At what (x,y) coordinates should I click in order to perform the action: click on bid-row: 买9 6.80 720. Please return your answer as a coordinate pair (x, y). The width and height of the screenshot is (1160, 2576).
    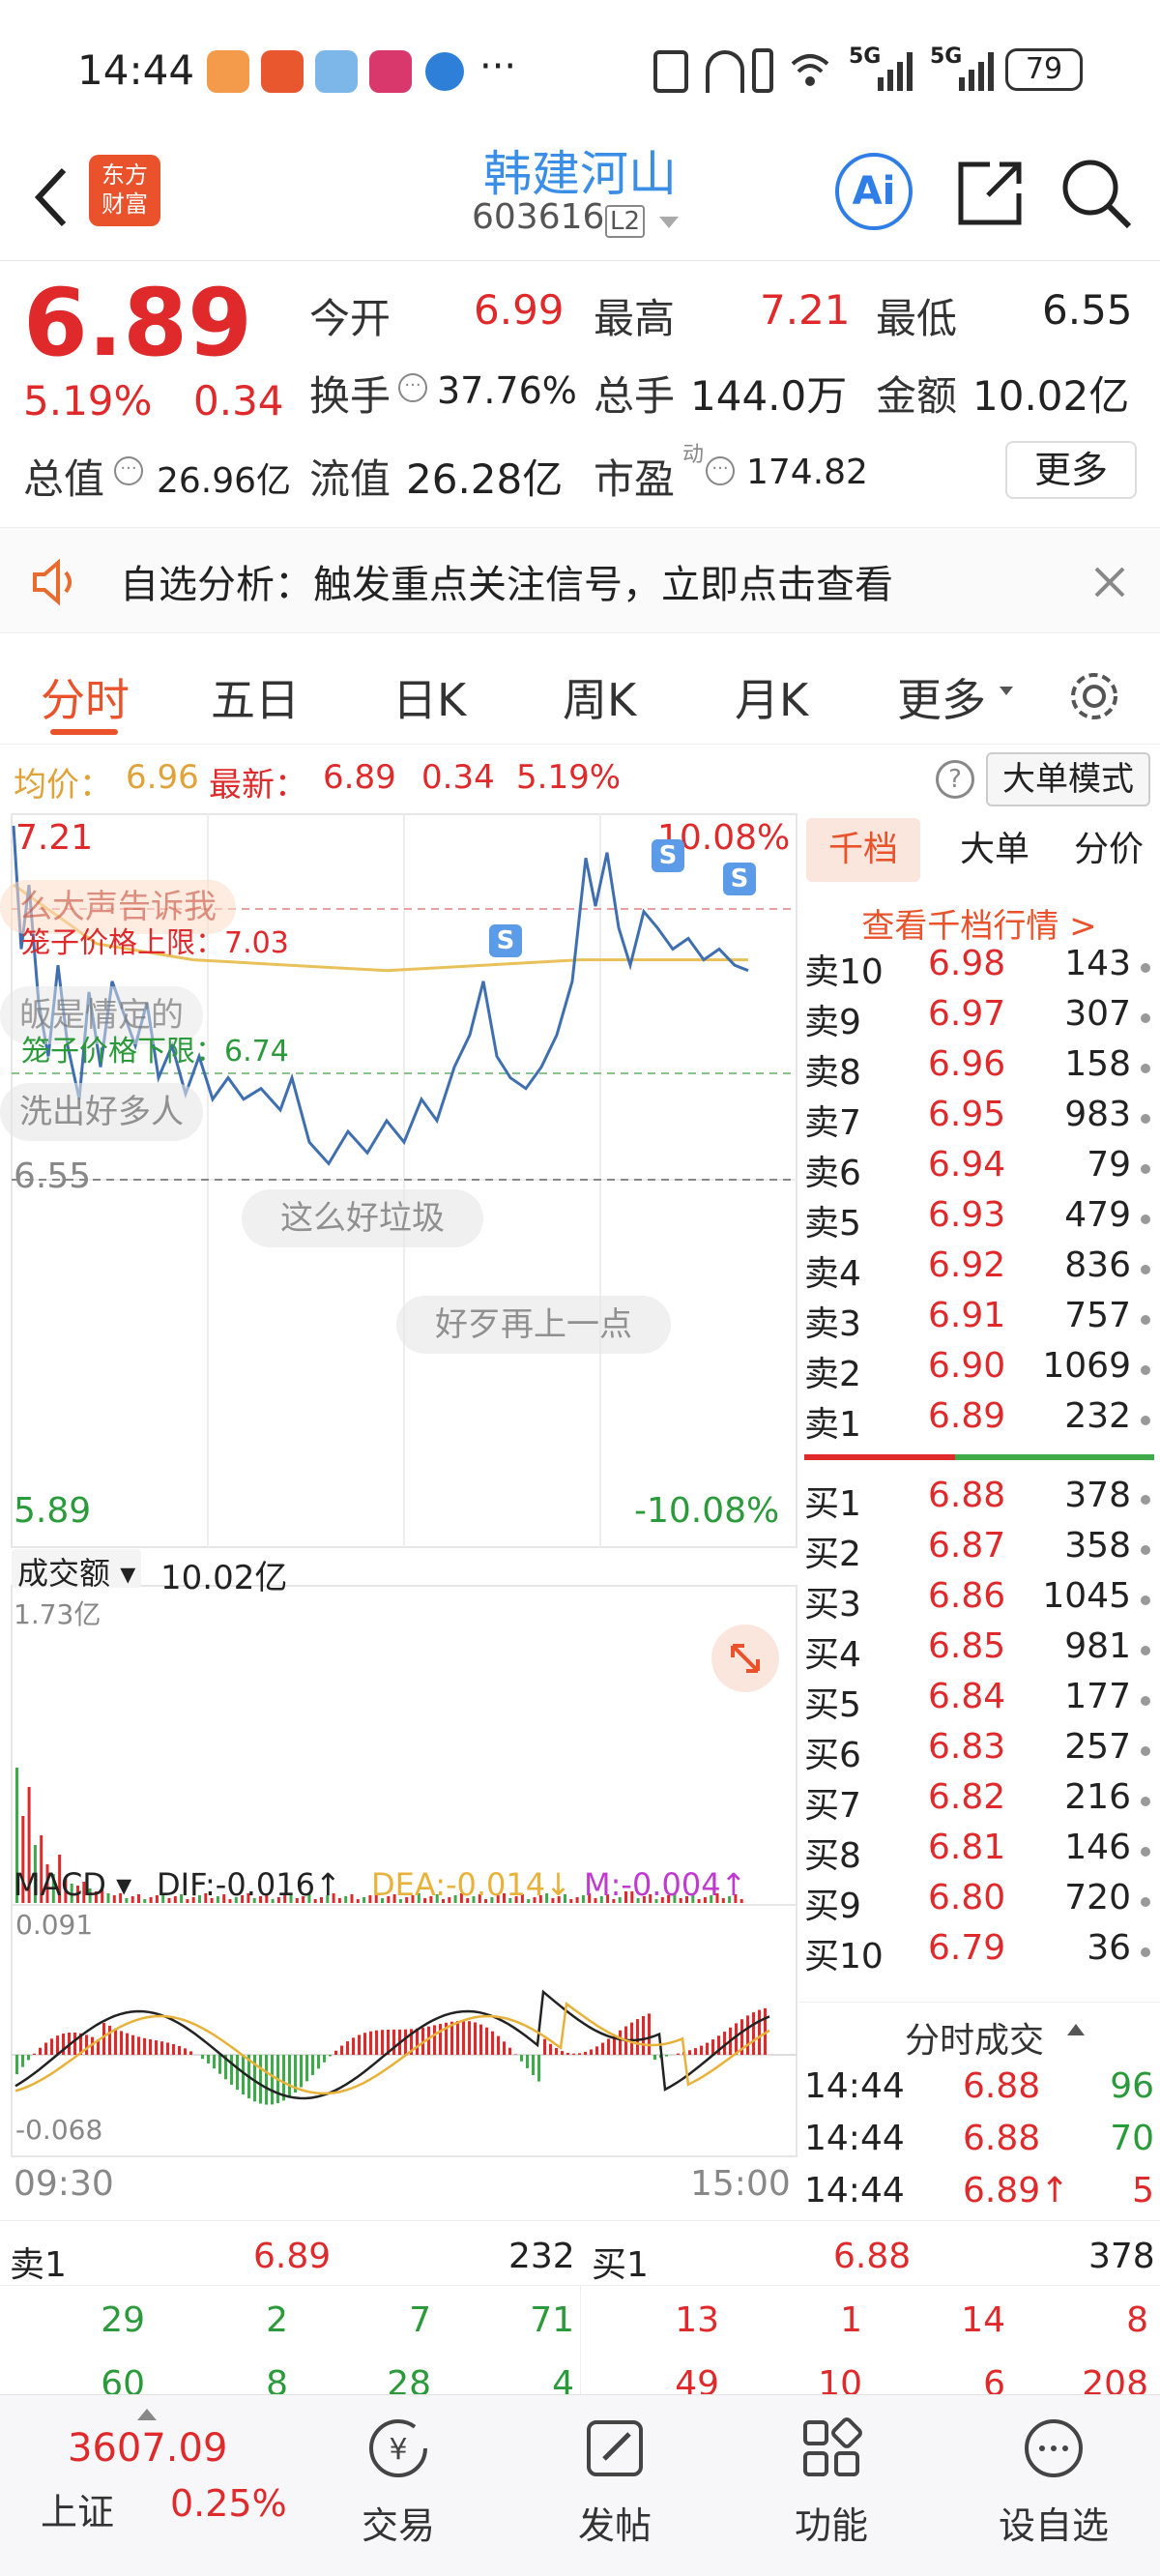
    Looking at the image, I should click on (979, 1903).